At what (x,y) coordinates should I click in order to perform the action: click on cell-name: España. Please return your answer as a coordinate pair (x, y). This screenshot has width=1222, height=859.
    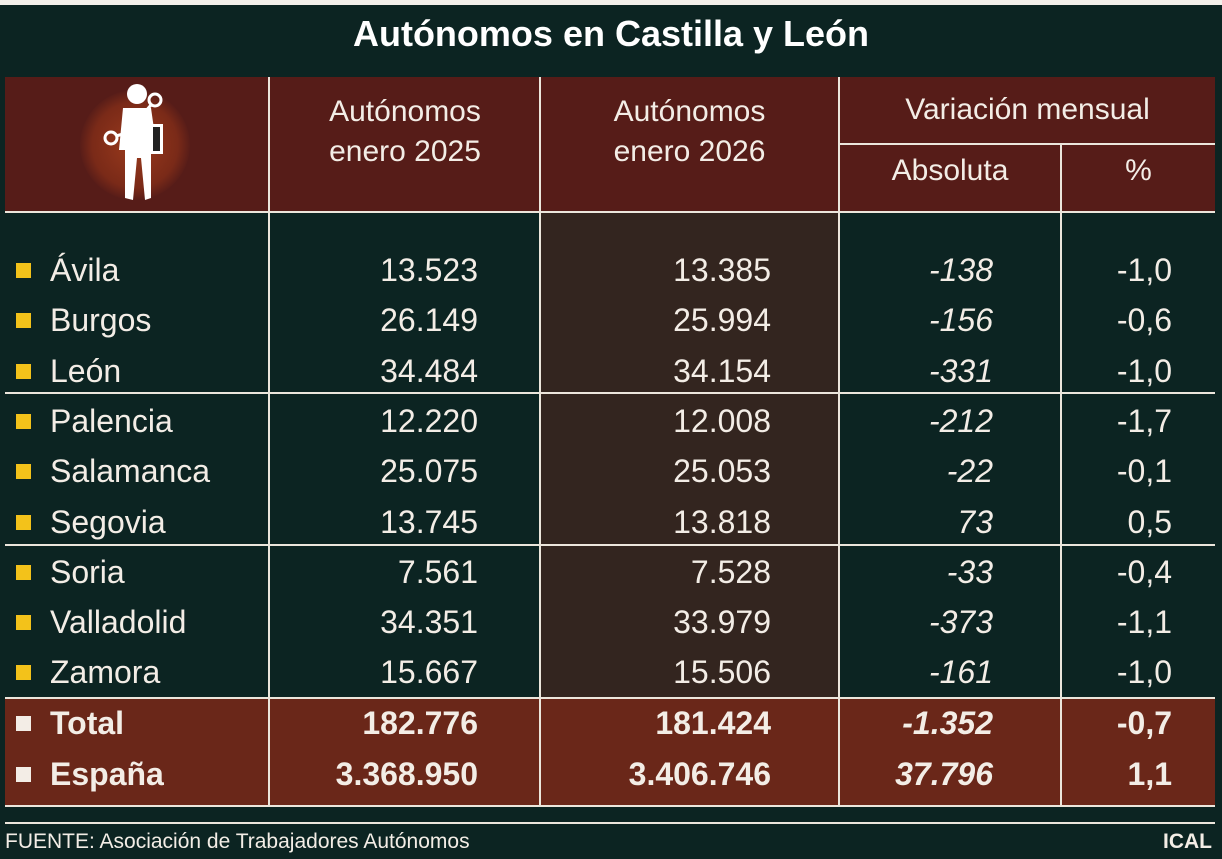
    Looking at the image, I should click on (107, 774).